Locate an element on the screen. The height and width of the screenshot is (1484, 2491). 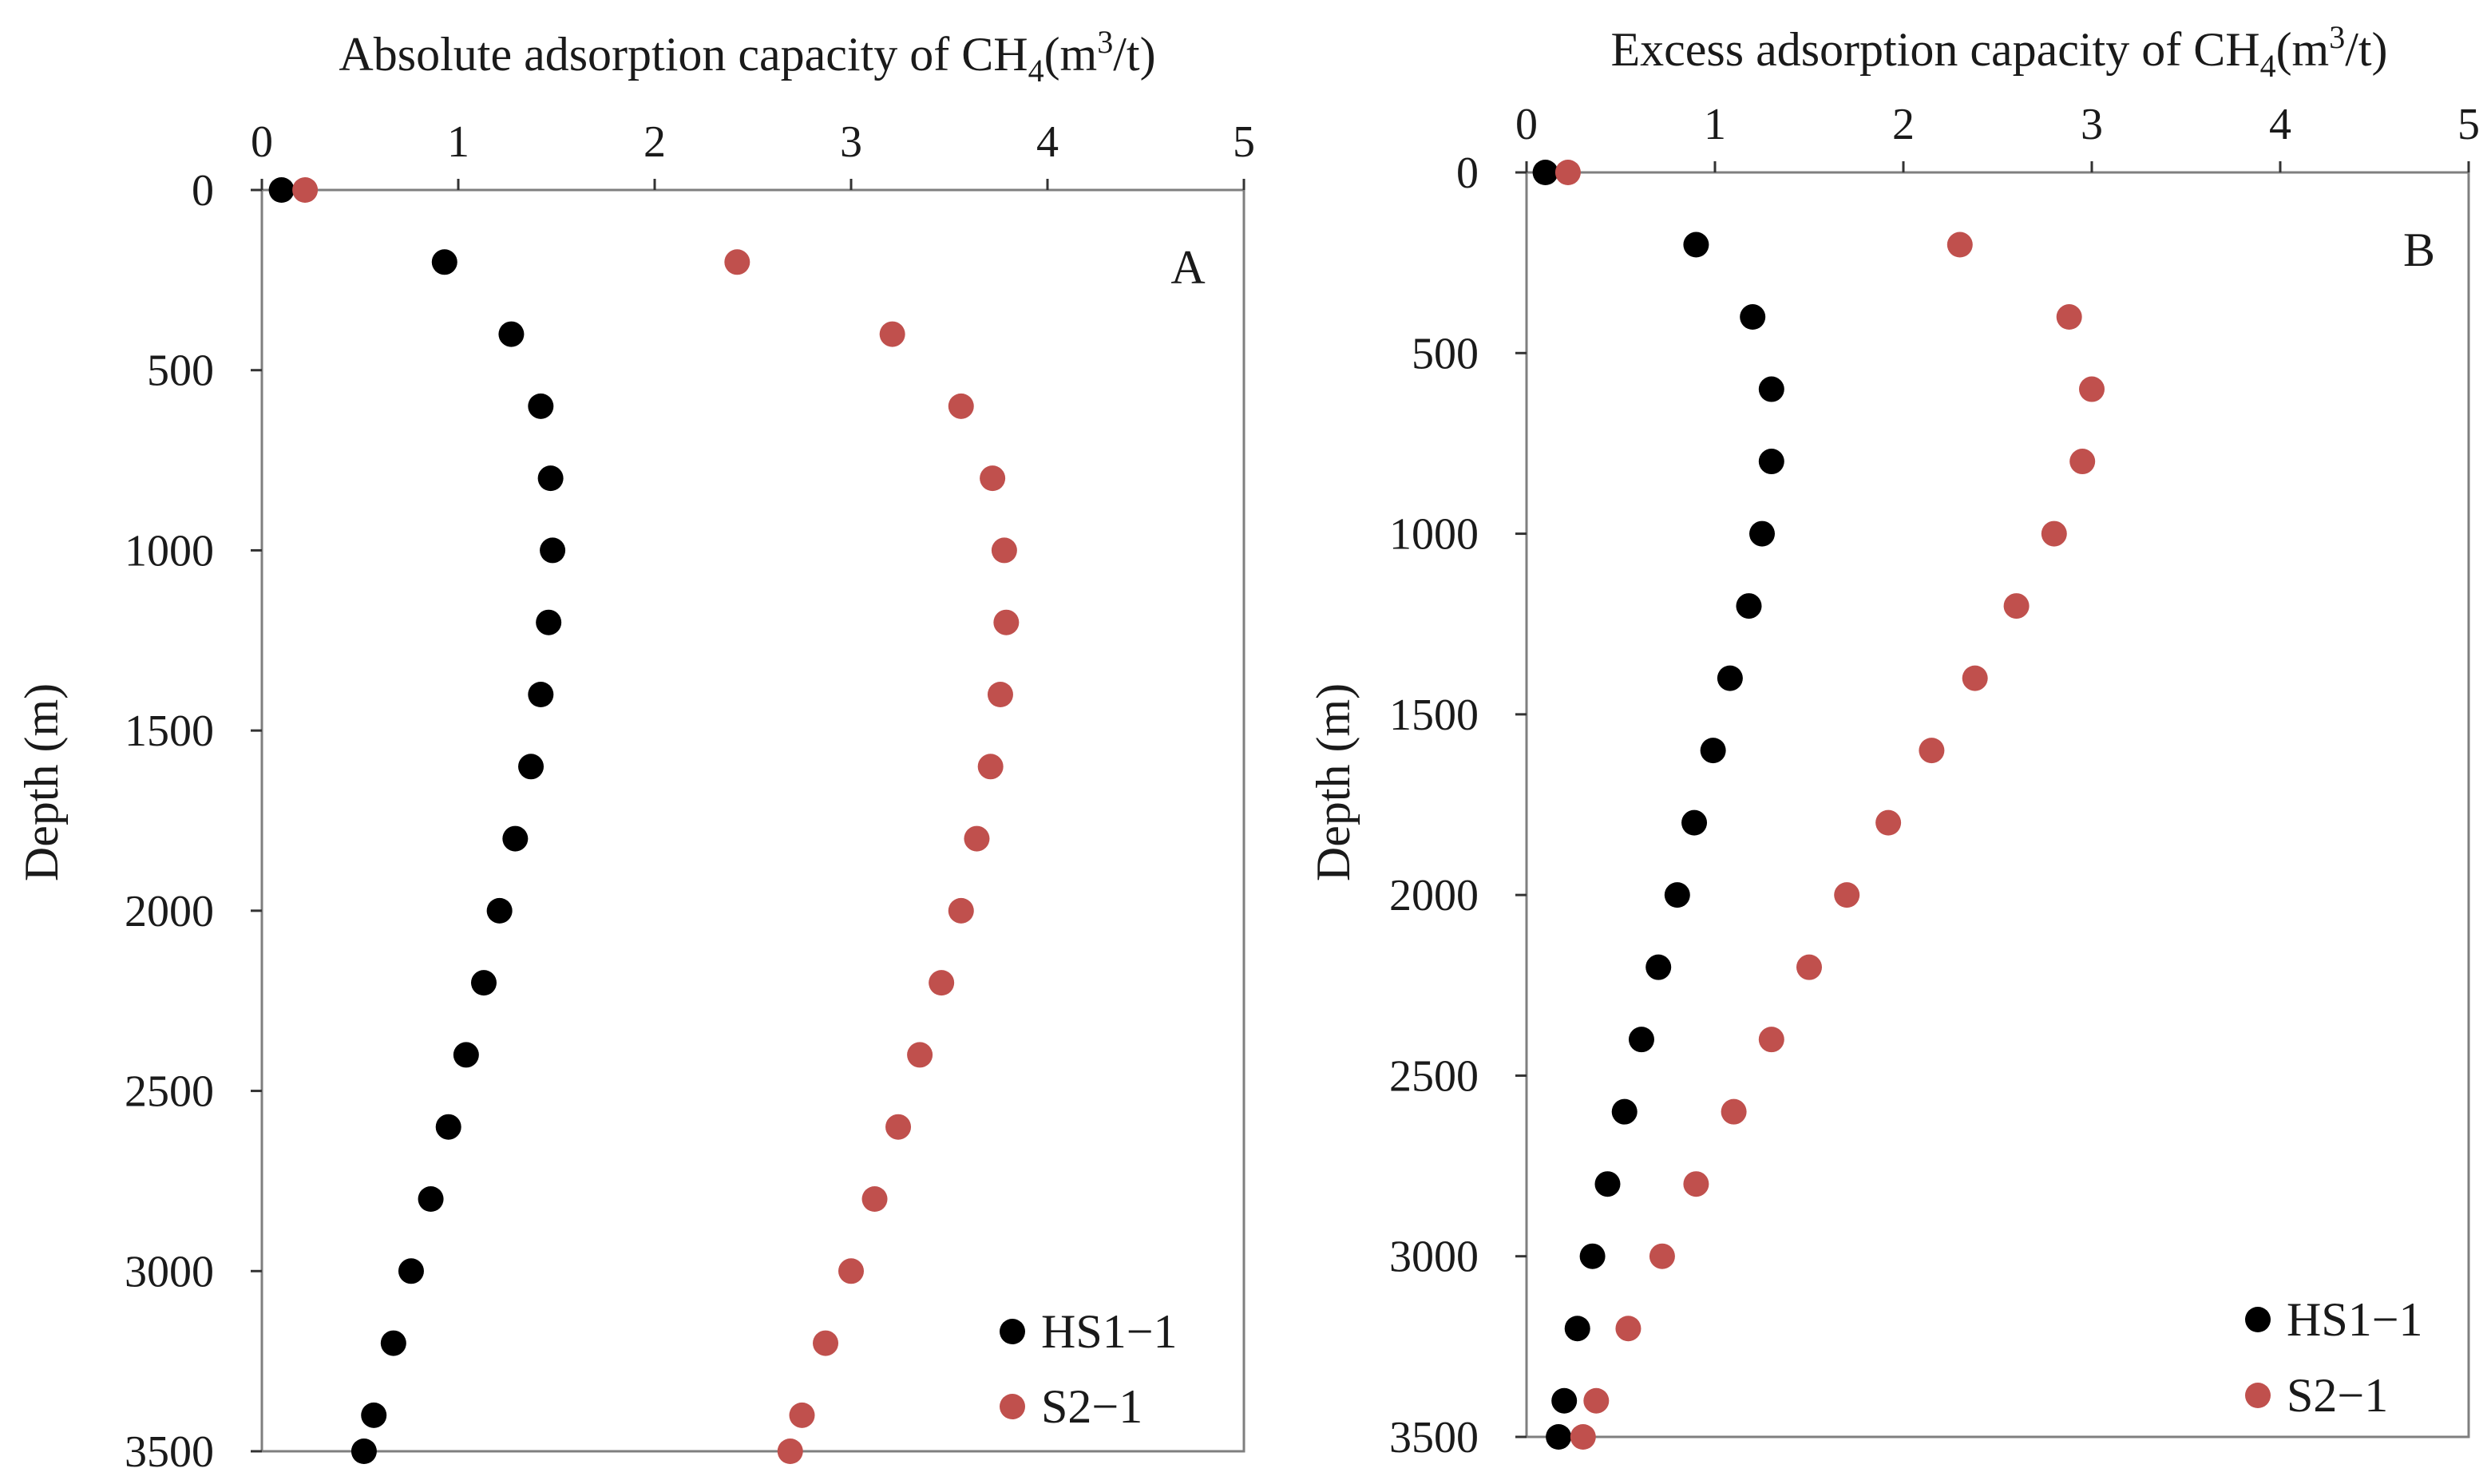
x-tick-label: 5 is located at coordinates (2468, 124).